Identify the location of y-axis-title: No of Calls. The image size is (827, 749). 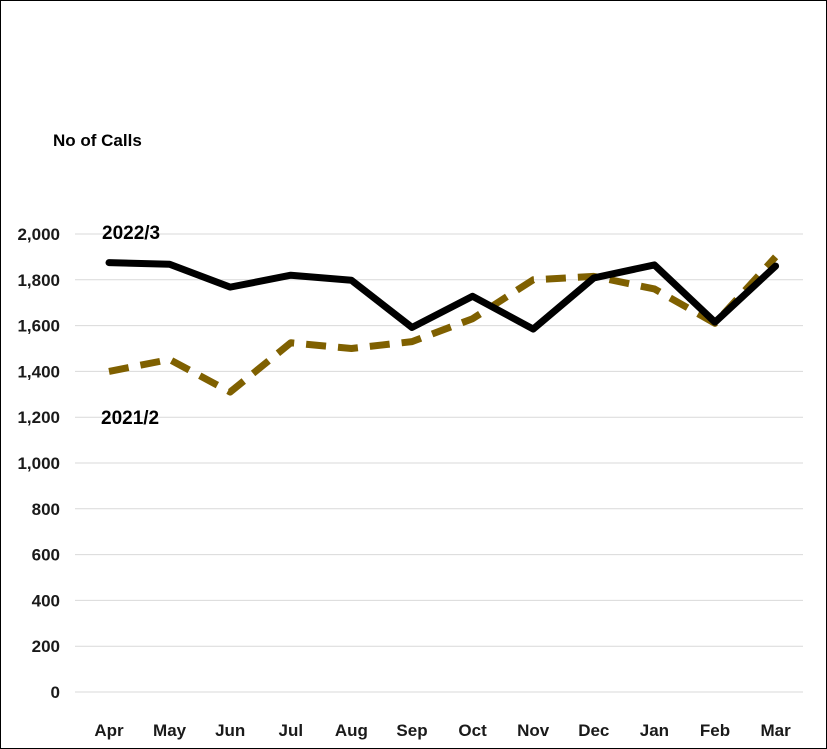
(97, 140).